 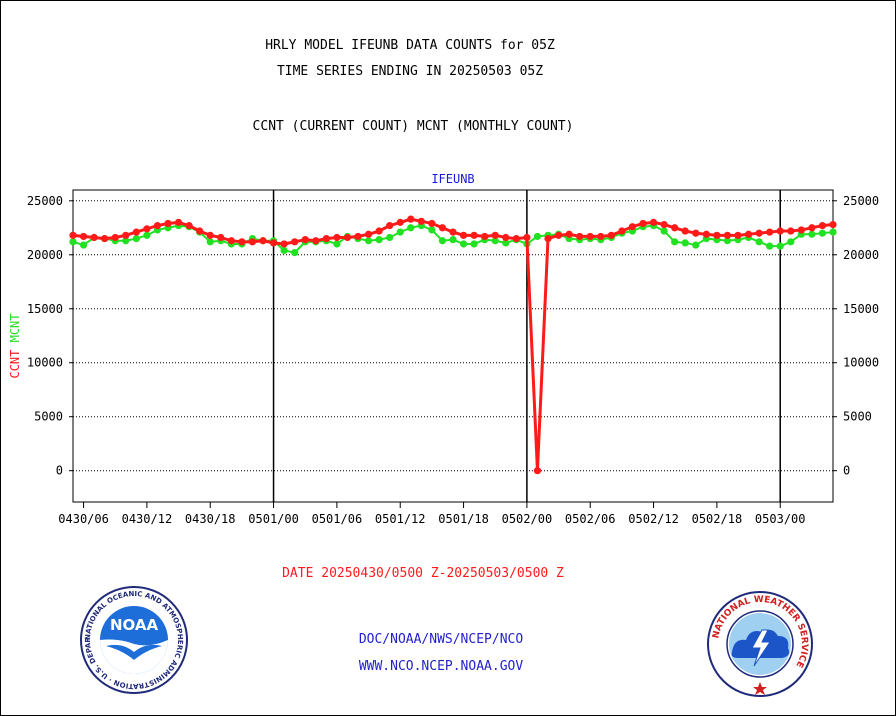 I want to click on y-label-ccnt: CCNT, so click(x=15, y=360).